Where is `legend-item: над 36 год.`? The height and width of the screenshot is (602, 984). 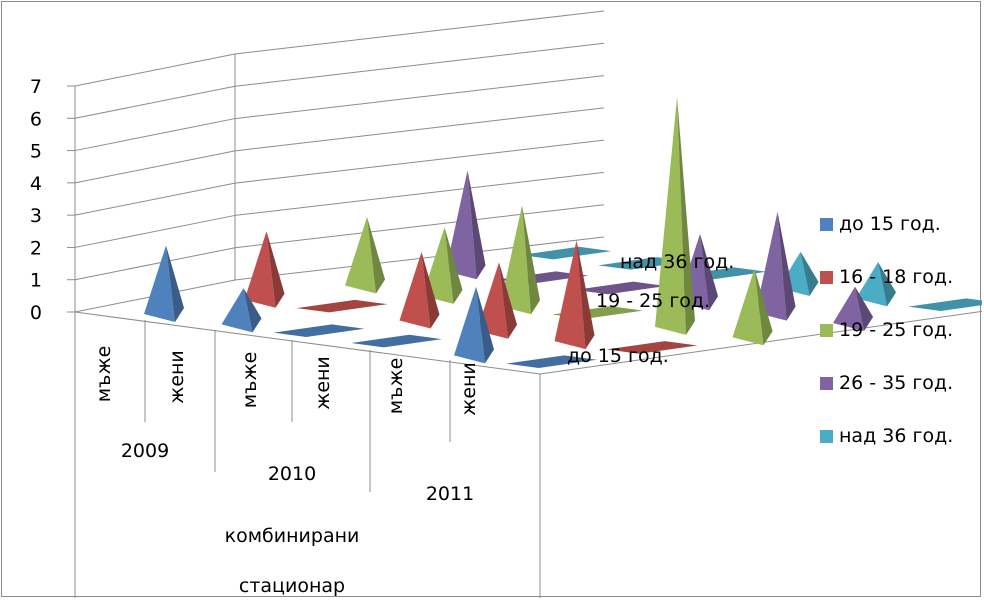
legend-item: над 36 год. is located at coordinates (886, 436).